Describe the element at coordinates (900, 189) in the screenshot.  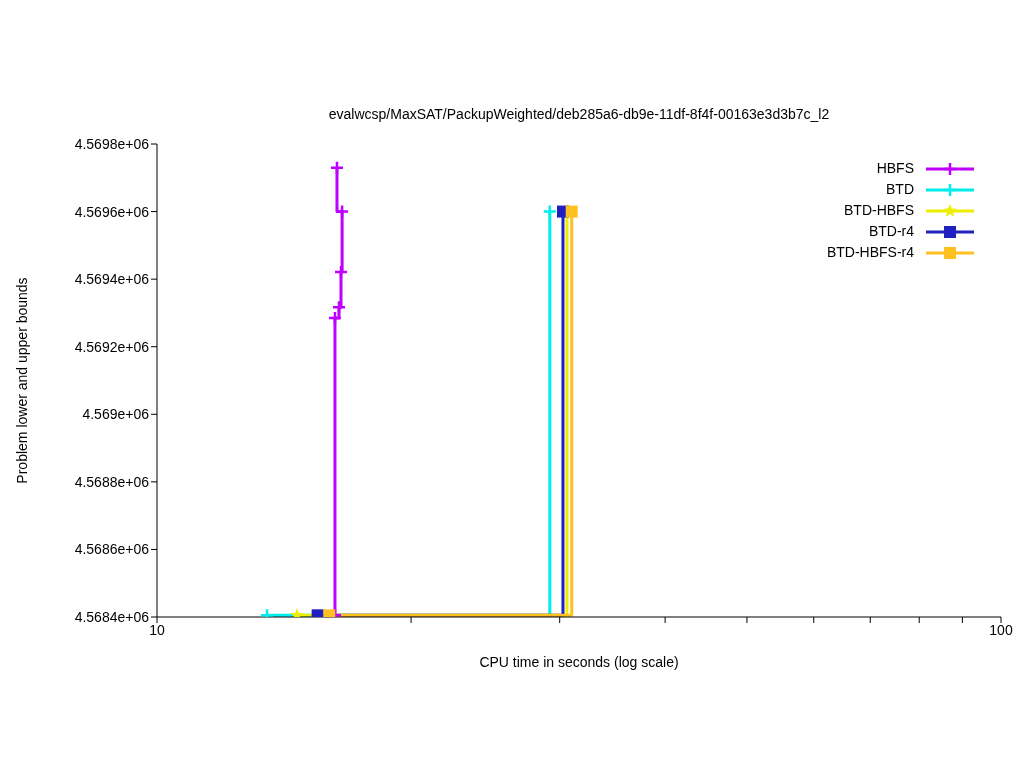
I see `legend-label: BTD` at that location.